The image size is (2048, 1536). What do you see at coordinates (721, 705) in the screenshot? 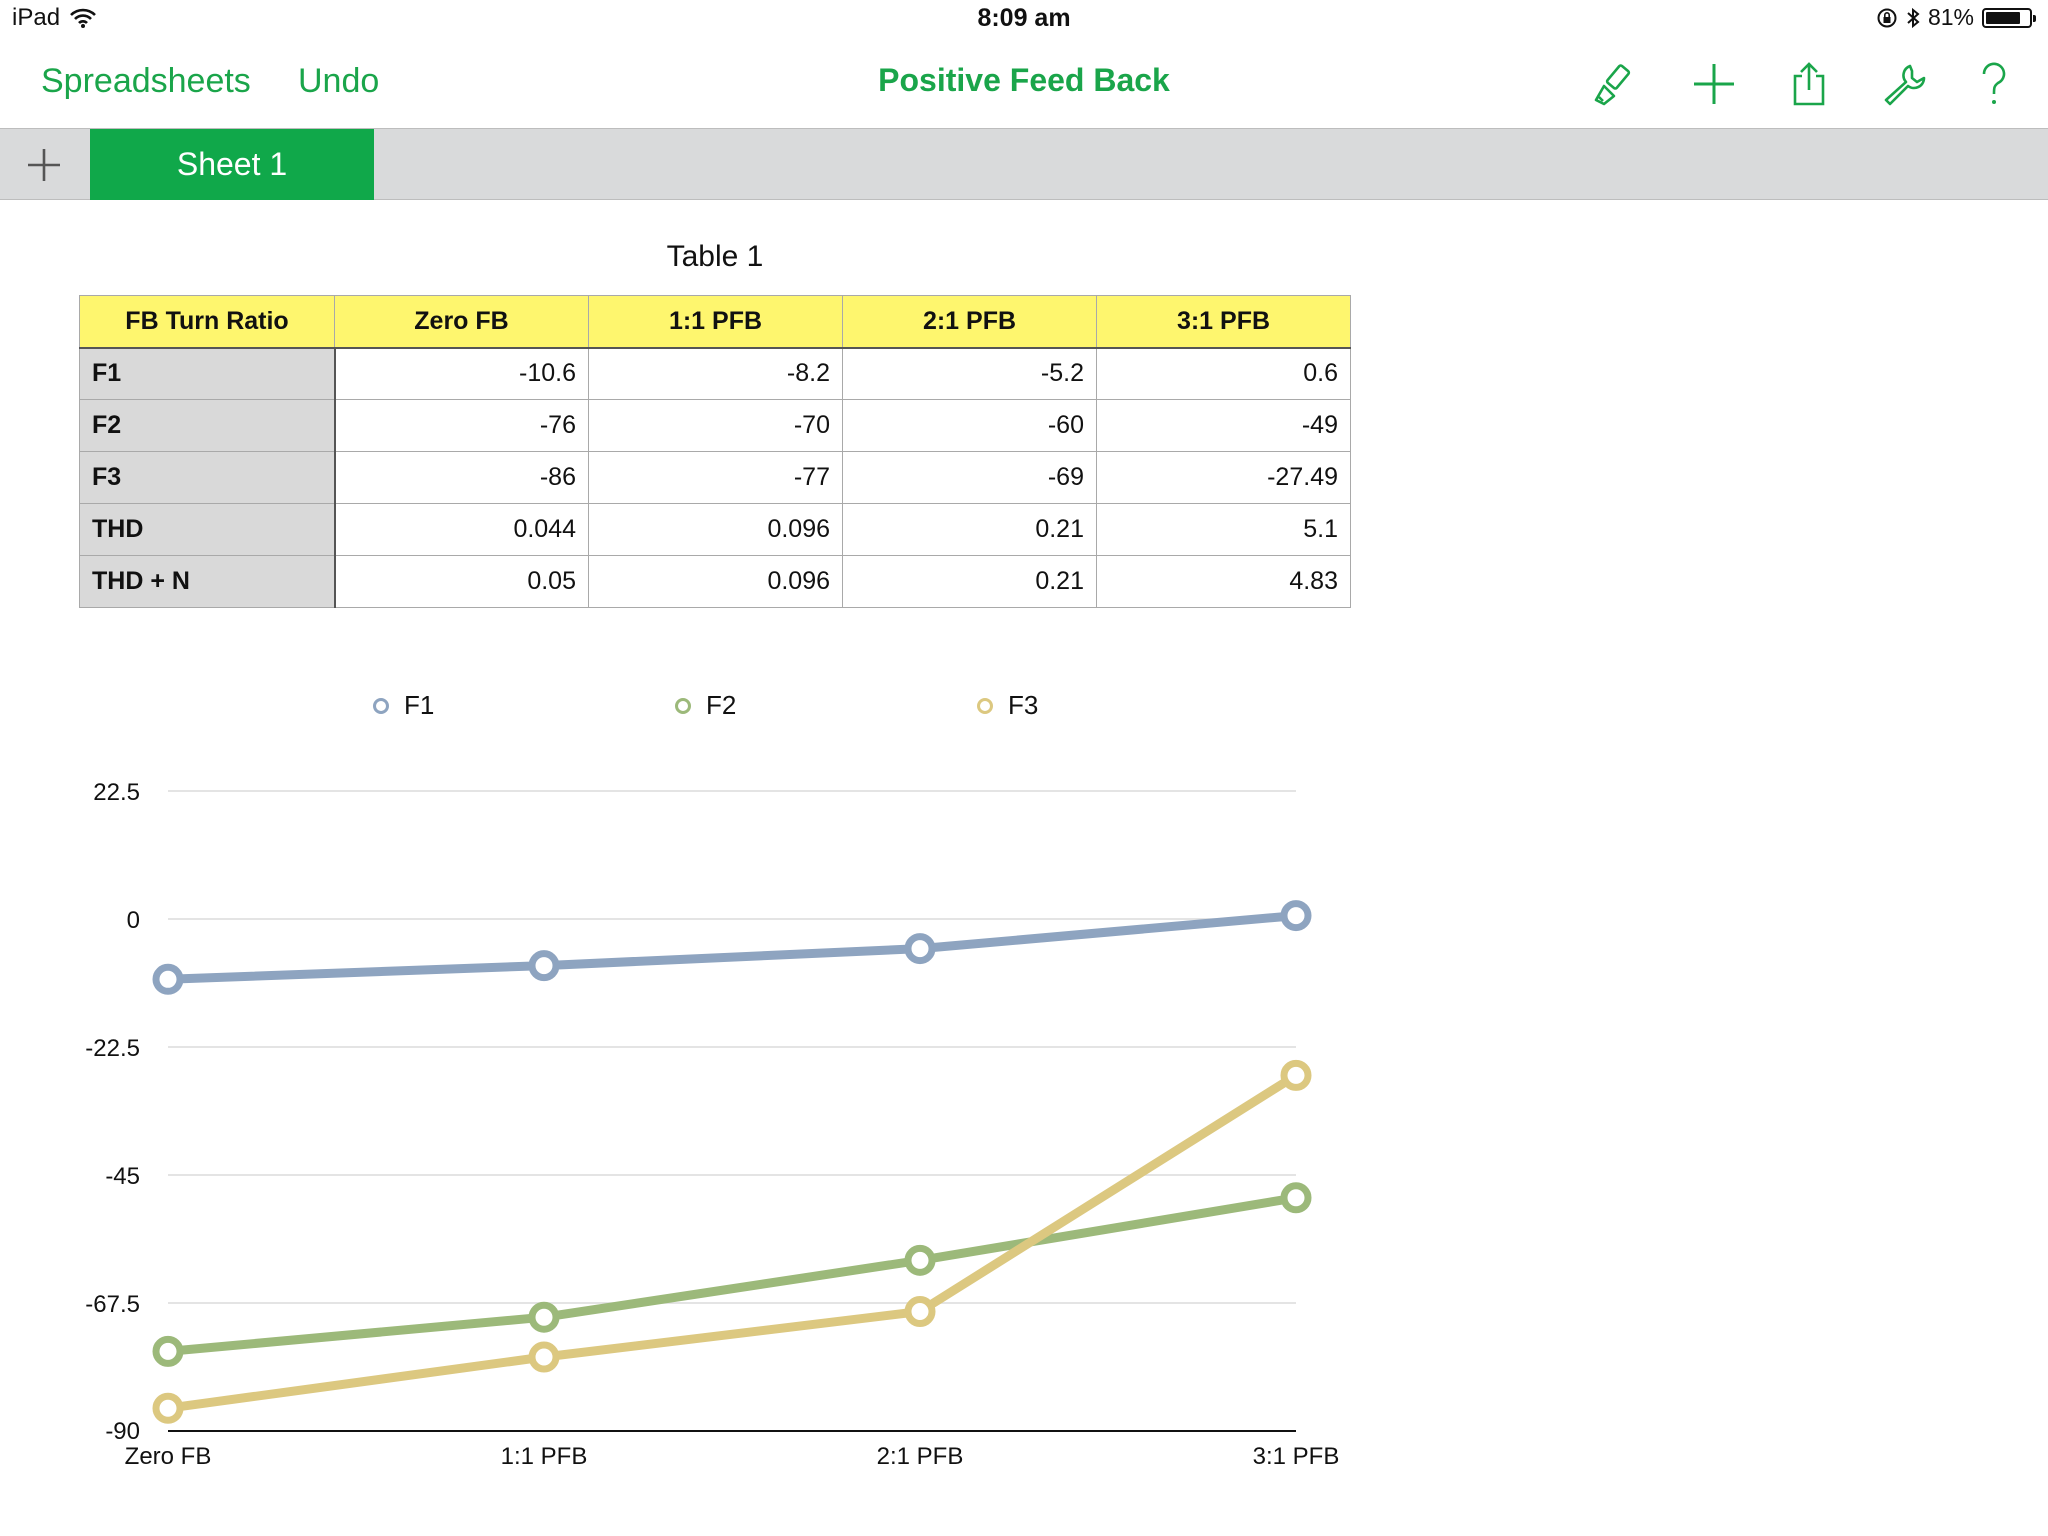
I see `legend-label: F2` at bounding box center [721, 705].